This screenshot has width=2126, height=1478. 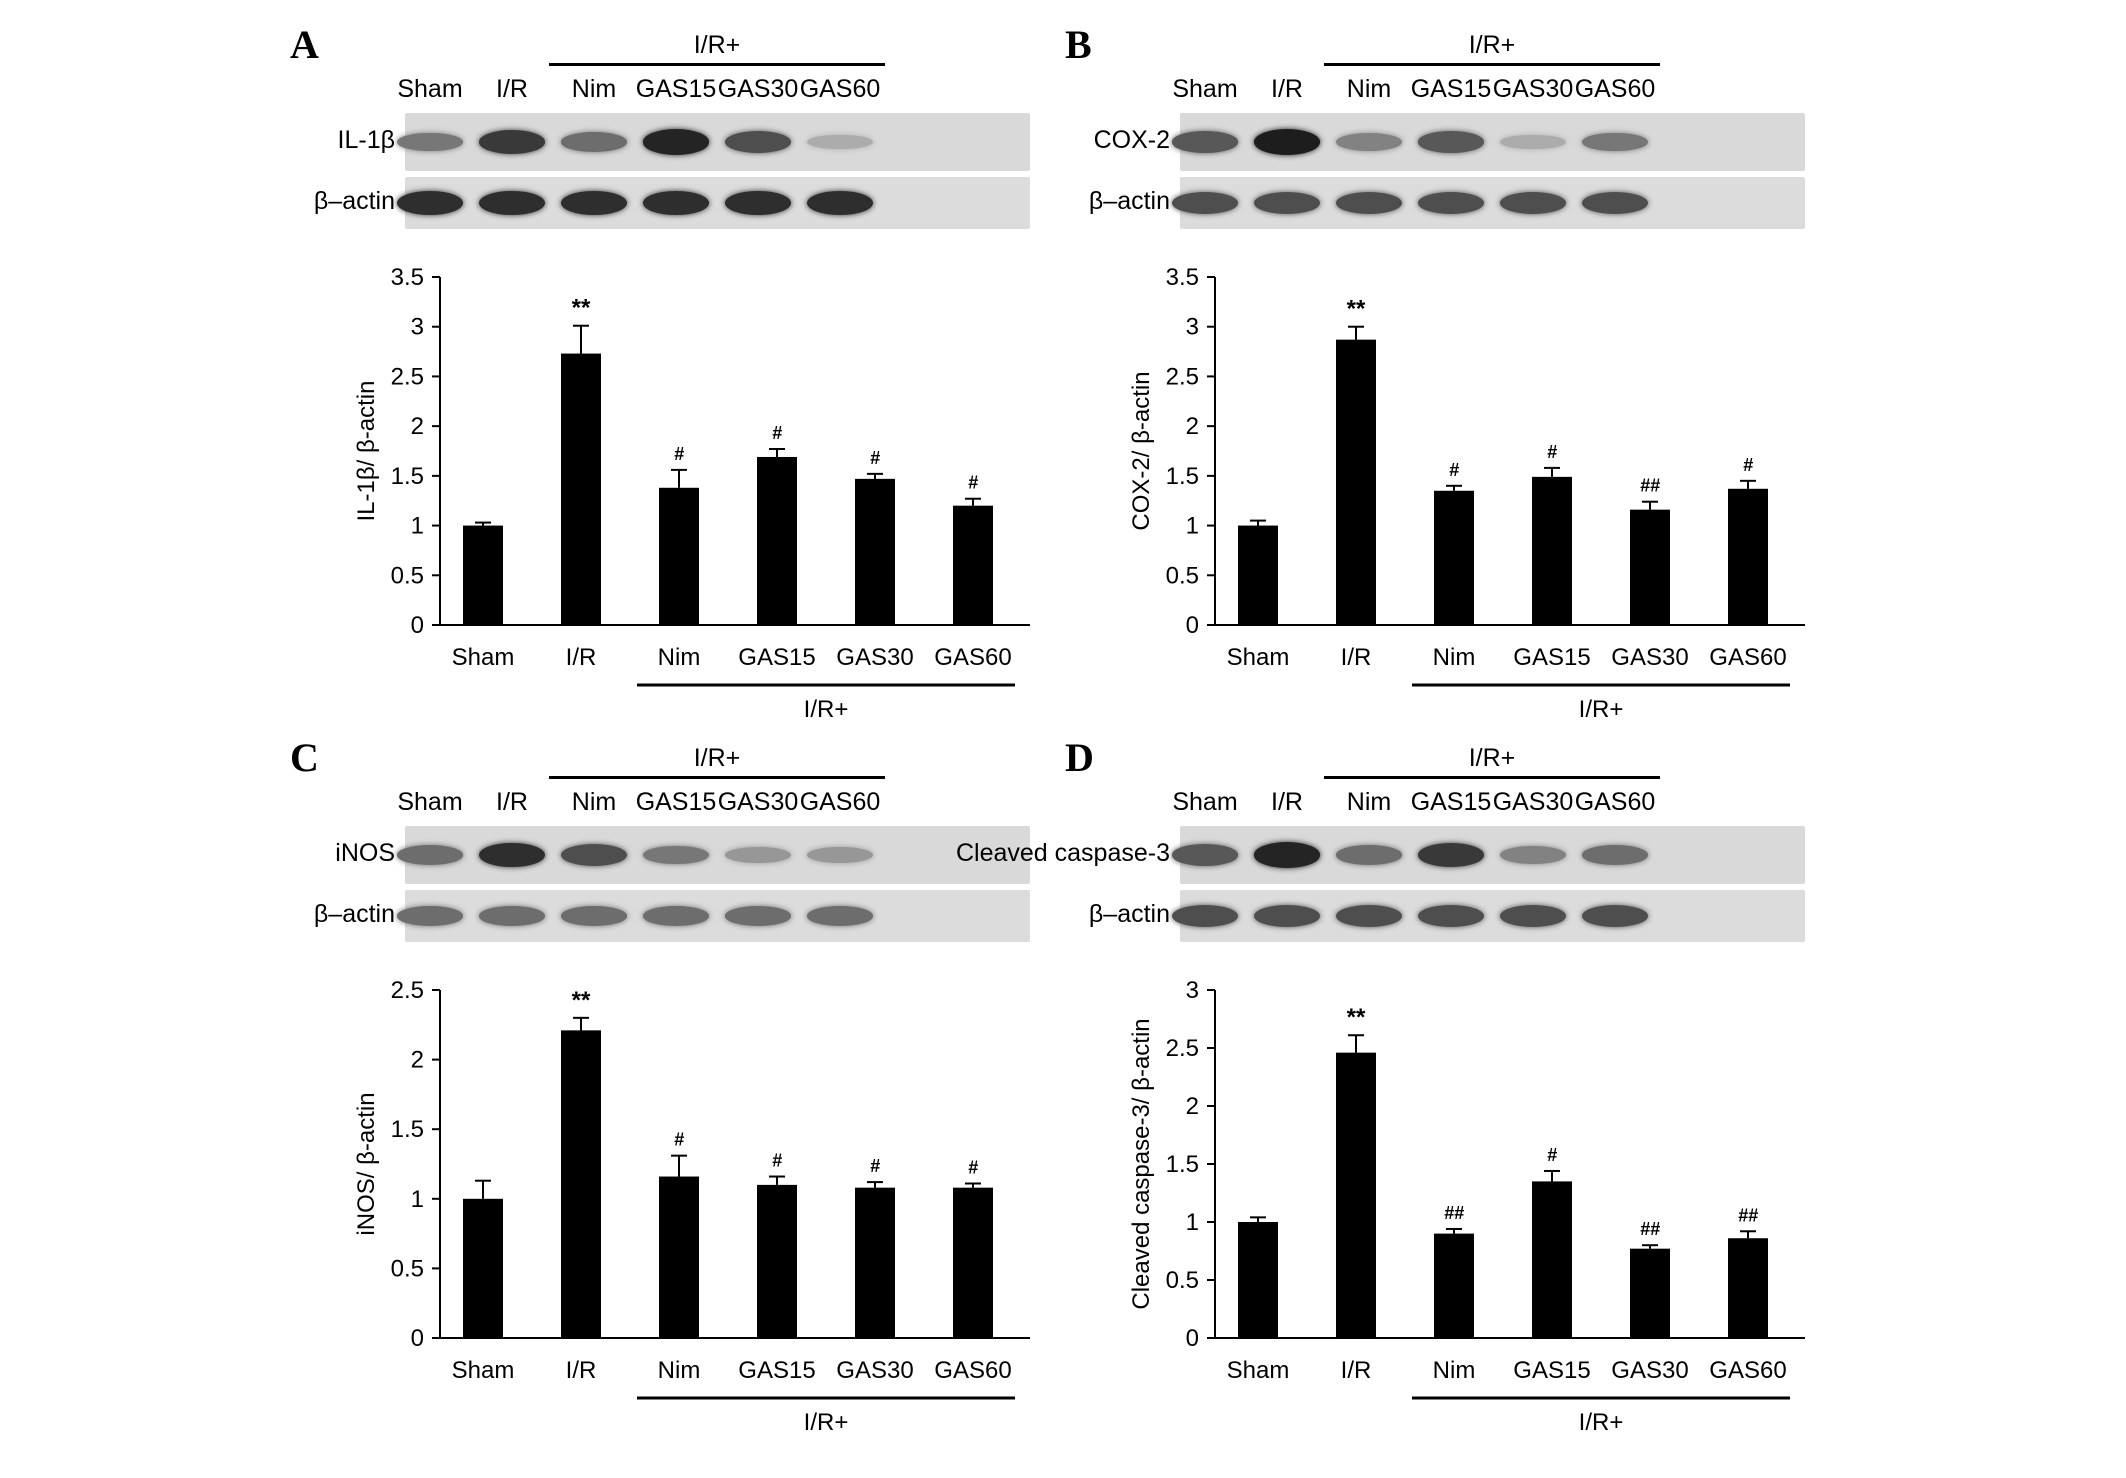 I want to click on y-tick-label: 2.5, so click(x=1182, y=1048).